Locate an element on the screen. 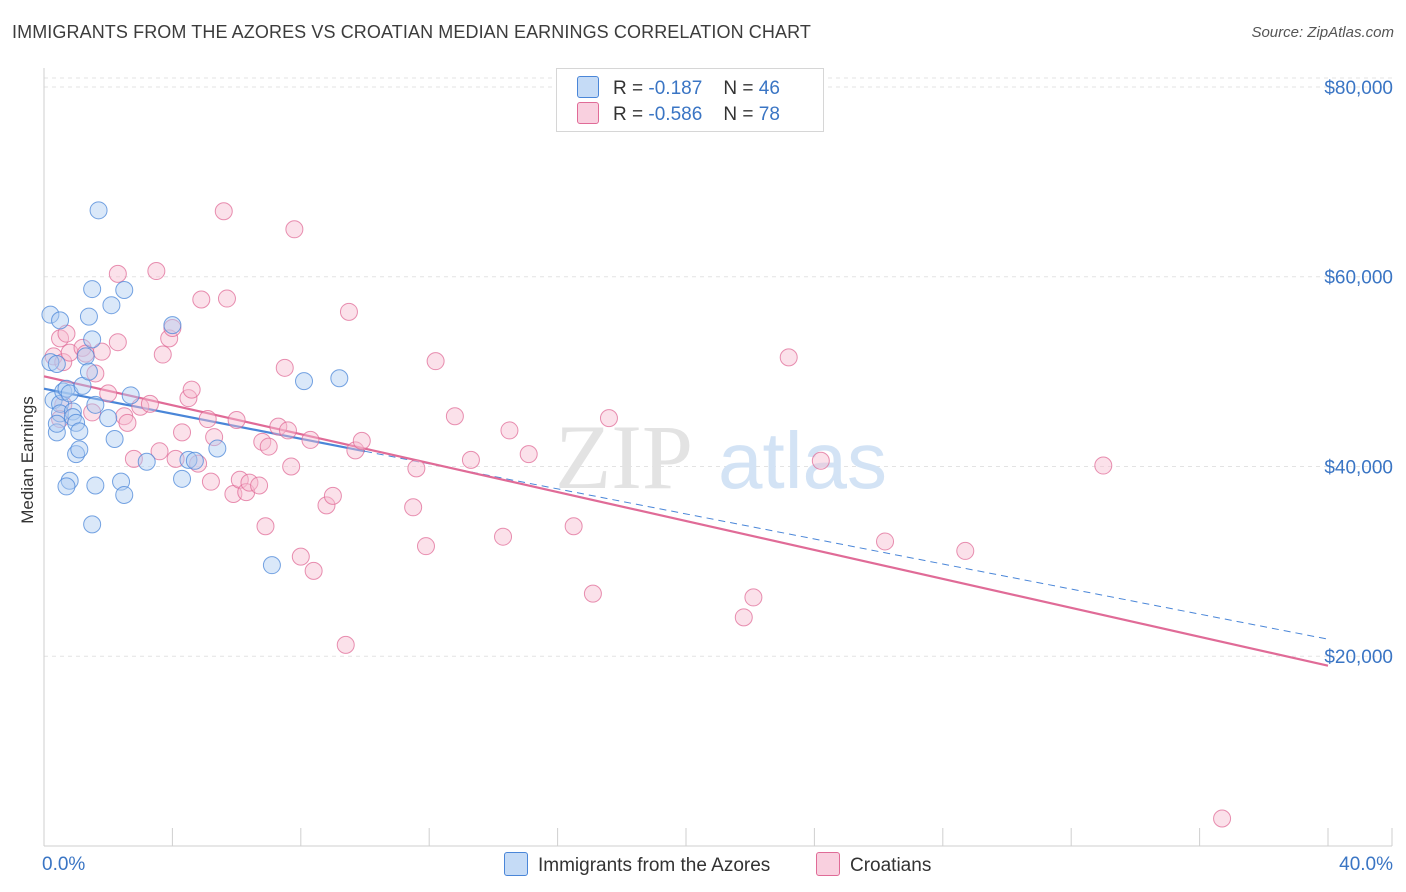 The image size is (1406, 892). legend-row-croatians: R = -0.586 N = 78 is located at coordinates (678, 114).